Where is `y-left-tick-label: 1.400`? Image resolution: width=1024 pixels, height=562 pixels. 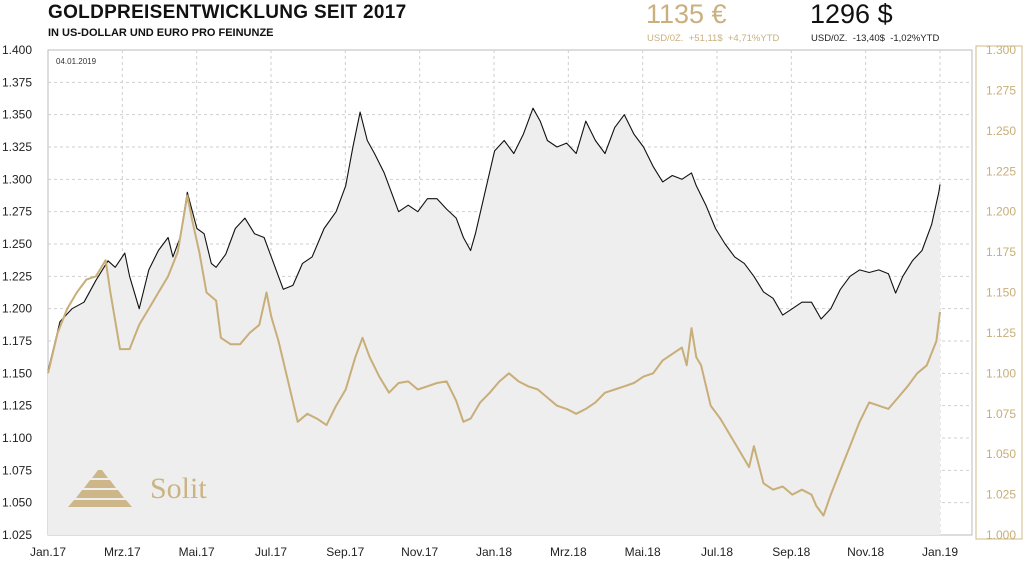
y-left-tick-label: 1.400 is located at coordinates (17, 50).